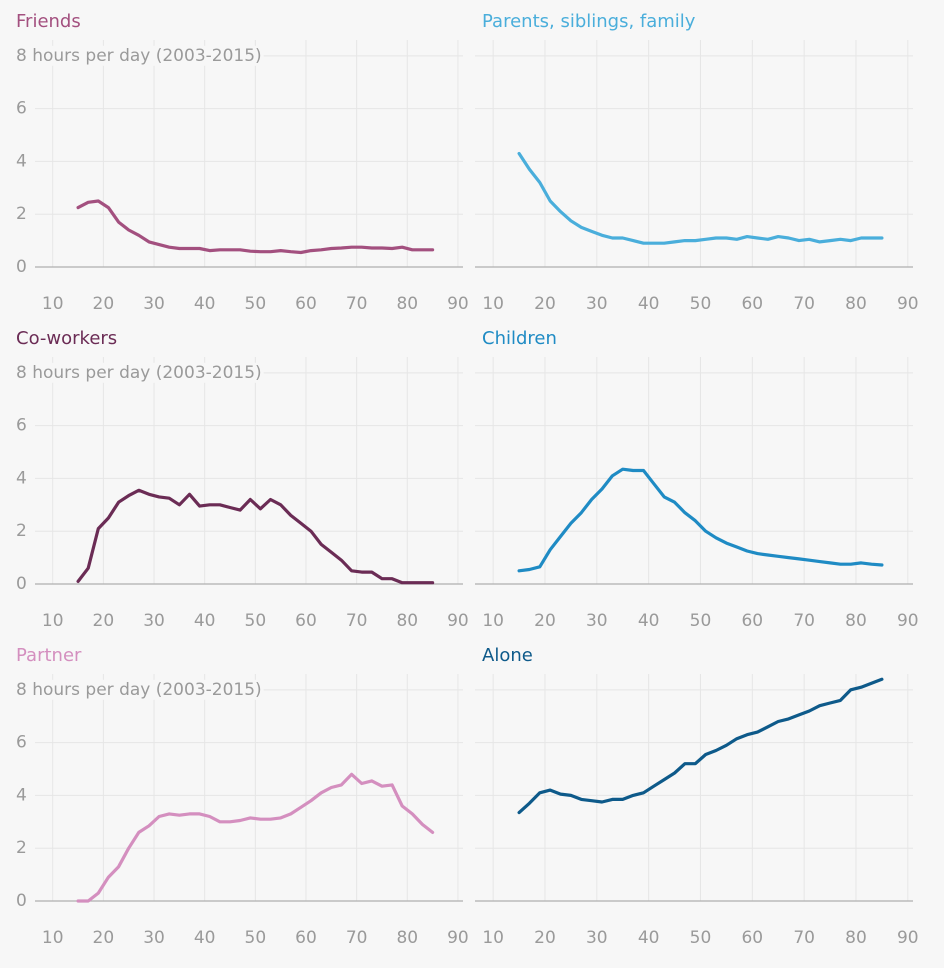 The height and width of the screenshot is (968, 944). What do you see at coordinates (589, 21) in the screenshot?
I see `panel-title: Parents, siblings, family` at bounding box center [589, 21].